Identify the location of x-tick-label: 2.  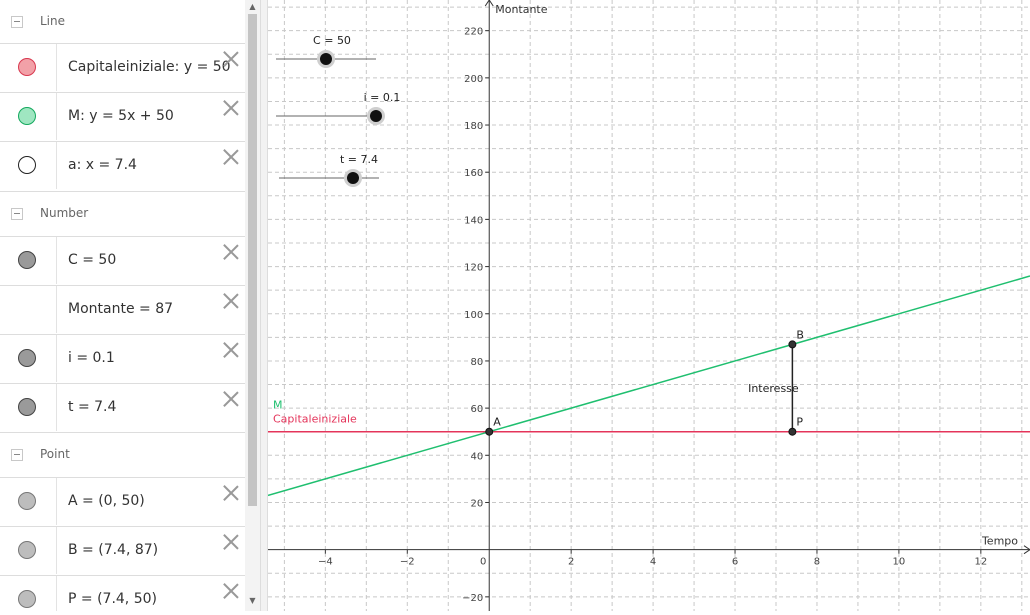
(571, 562).